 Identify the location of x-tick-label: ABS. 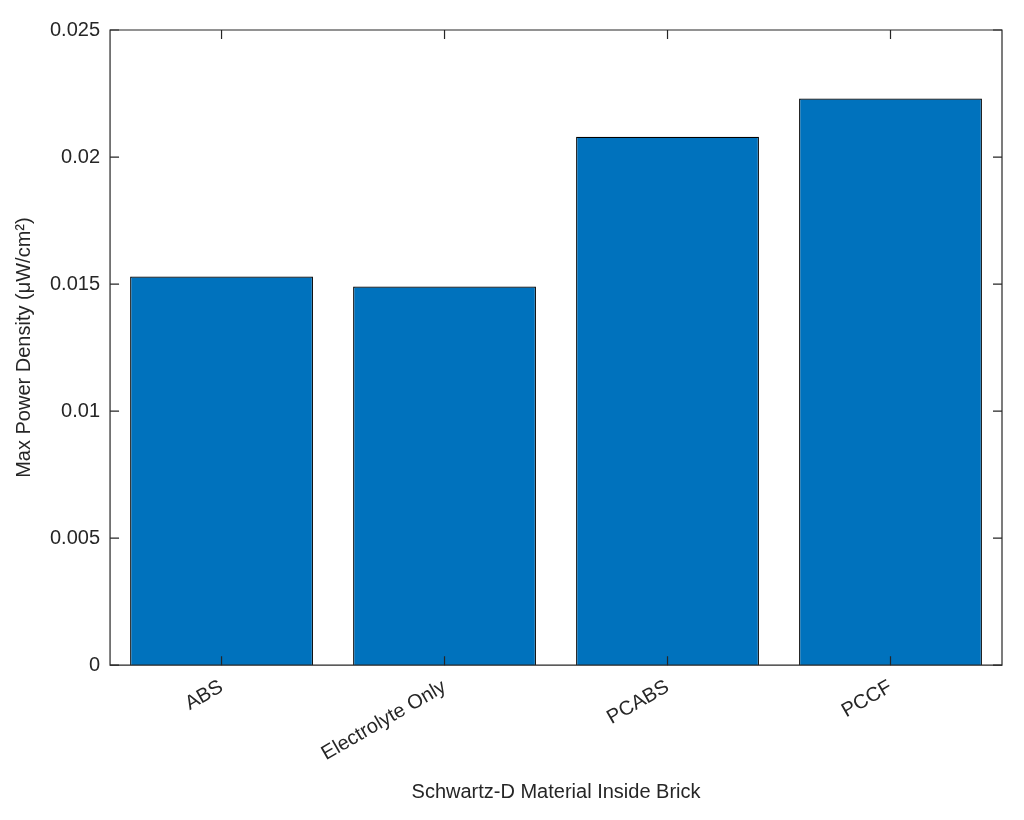
(203, 694).